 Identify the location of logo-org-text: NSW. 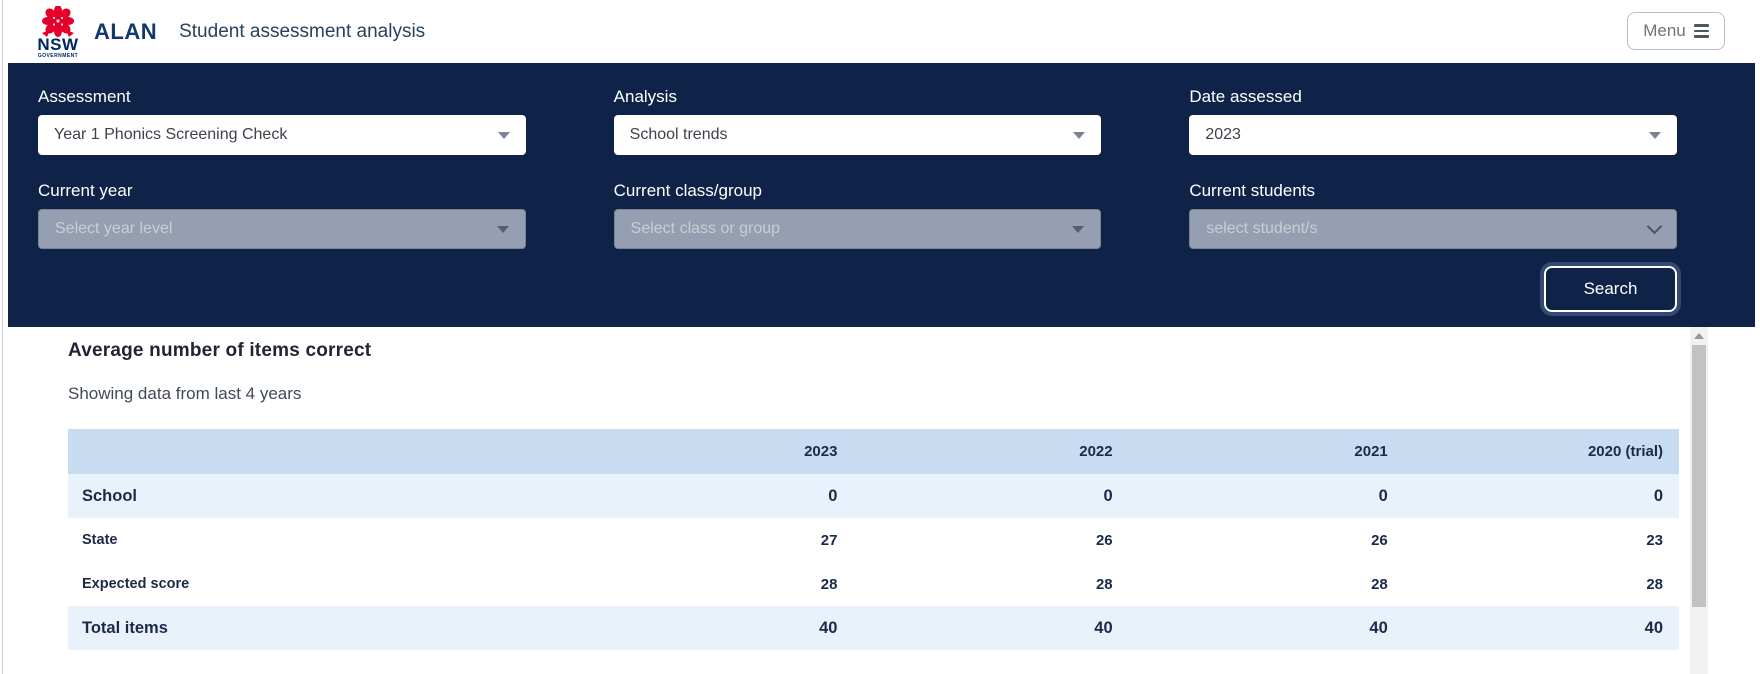
(58, 44).